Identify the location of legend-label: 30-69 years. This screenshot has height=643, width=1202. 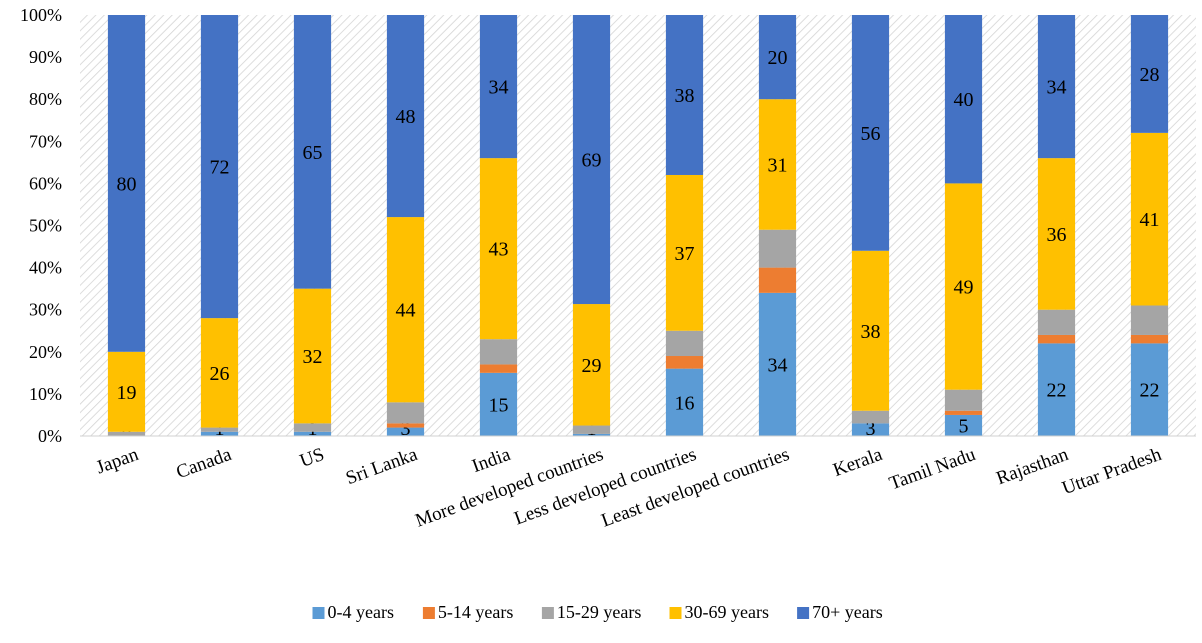
(727, 612).